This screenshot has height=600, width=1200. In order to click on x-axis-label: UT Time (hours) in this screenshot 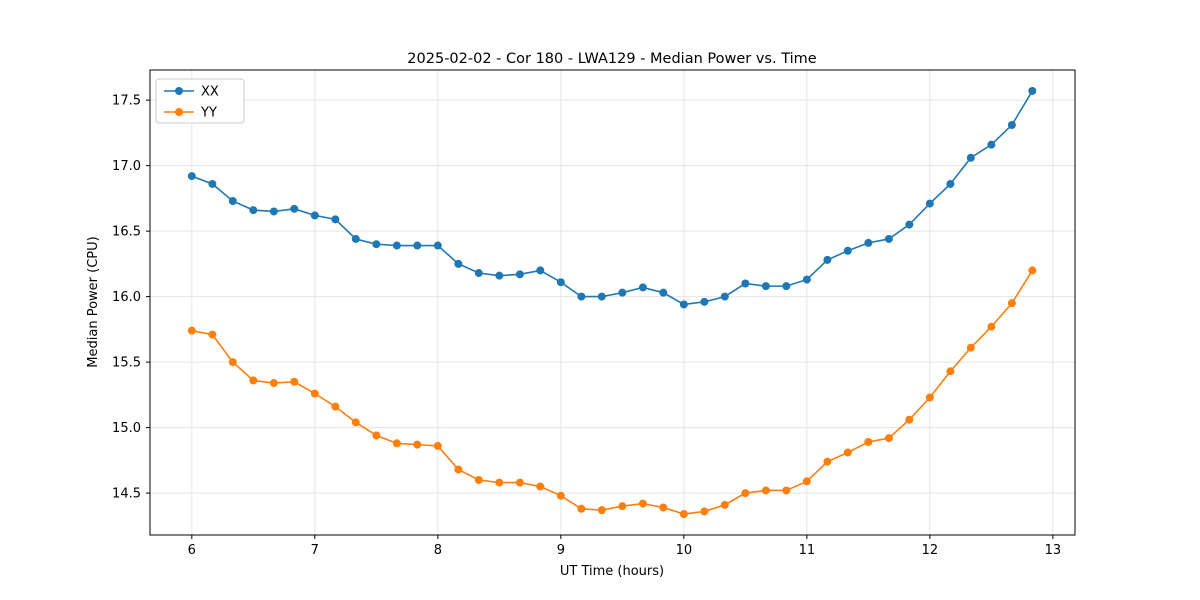, I will do `click(612, 571)`.